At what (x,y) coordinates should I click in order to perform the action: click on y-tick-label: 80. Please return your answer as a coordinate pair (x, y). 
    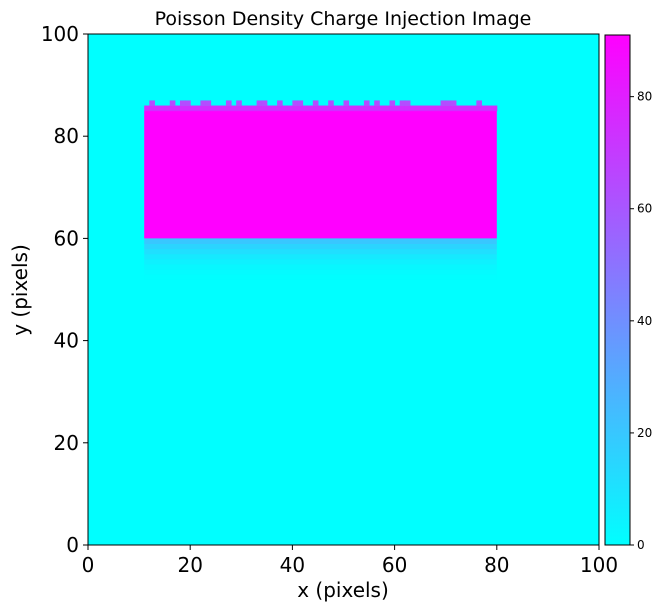
    Looking at the image, I should click on (66, 136).